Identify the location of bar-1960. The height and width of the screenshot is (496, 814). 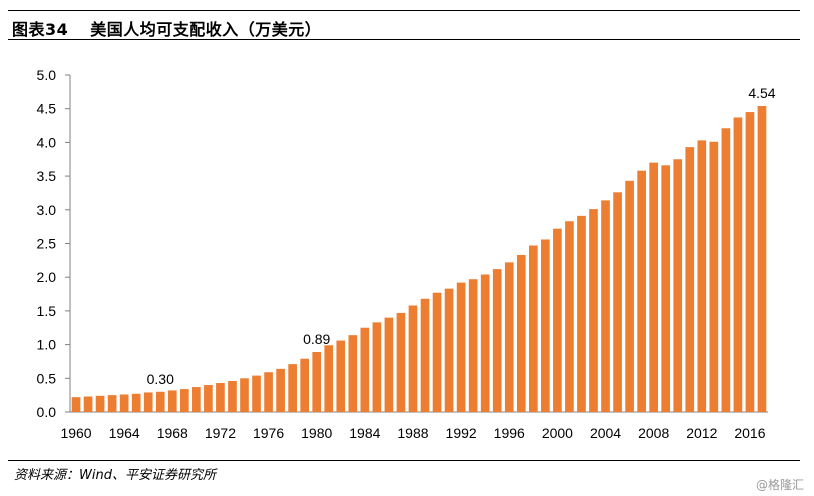
(76, 404).